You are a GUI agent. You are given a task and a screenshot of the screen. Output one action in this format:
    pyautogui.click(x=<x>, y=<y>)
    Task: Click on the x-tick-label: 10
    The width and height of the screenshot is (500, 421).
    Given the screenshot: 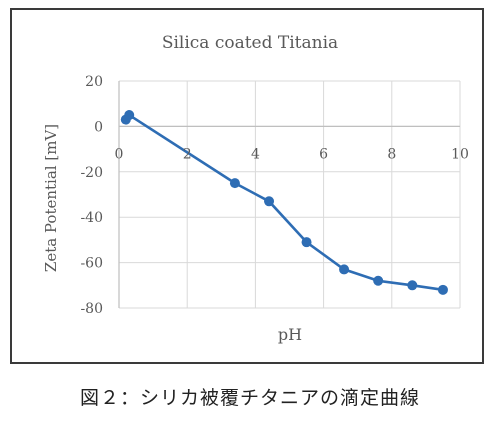 What is the action you would take?
    pyautogui.click(x=460, y=154)
    